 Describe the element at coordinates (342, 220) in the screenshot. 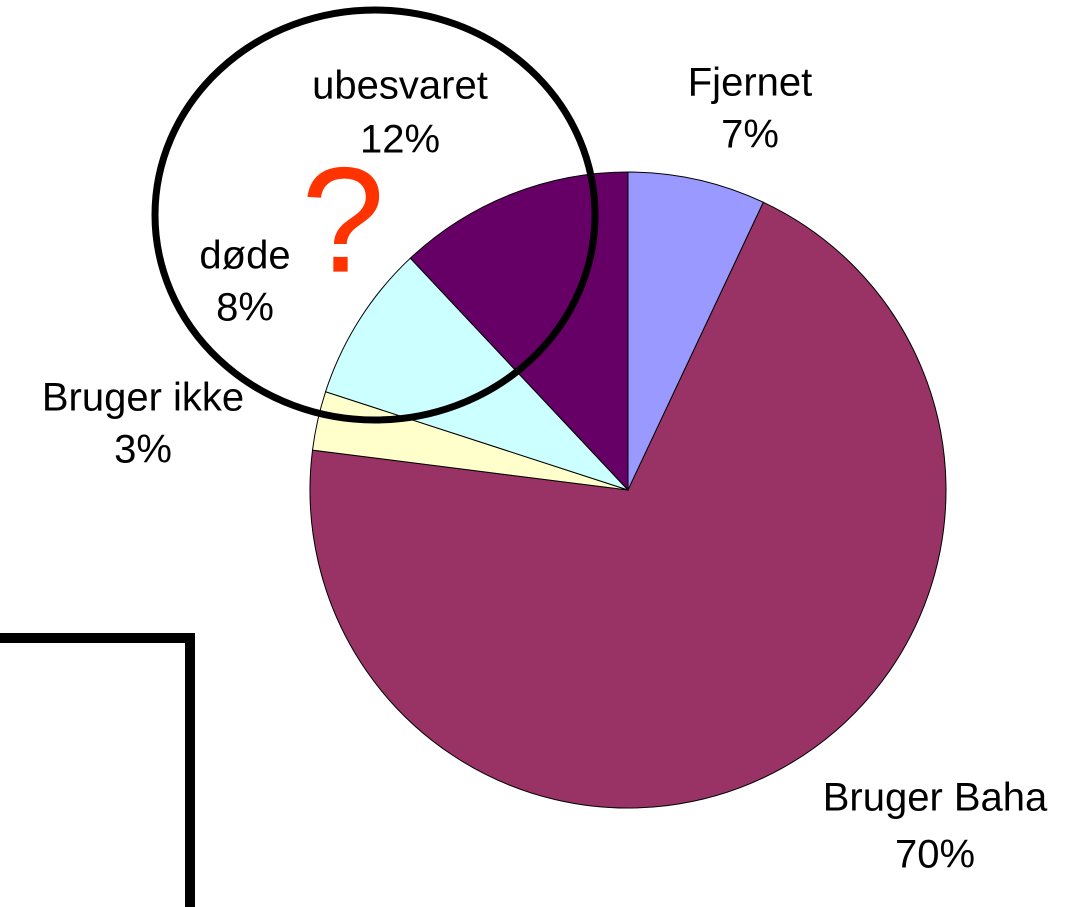

I see `question-mark: ?` at that location.